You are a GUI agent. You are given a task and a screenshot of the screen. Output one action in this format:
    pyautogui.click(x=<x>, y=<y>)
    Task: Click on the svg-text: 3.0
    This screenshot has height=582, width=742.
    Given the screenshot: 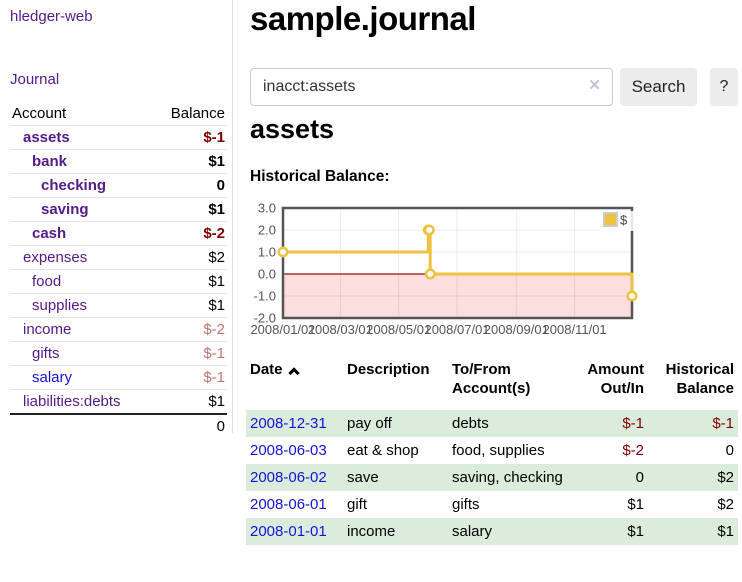 What is the action you would take?
    pyautogui.click(x=267, y=208)
    